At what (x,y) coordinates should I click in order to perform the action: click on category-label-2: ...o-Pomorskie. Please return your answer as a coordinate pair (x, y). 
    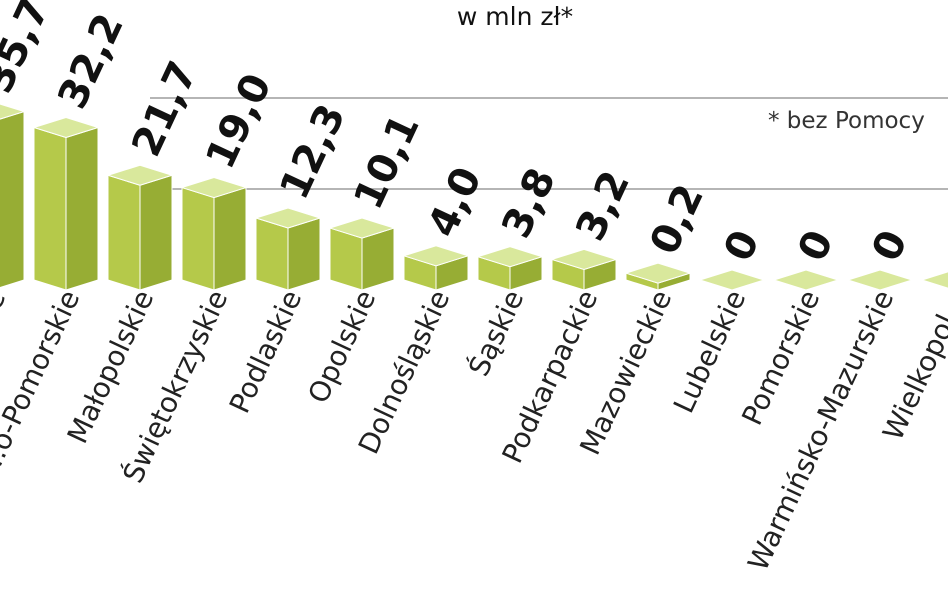
    Looking at the image, I should click on (43, 382).